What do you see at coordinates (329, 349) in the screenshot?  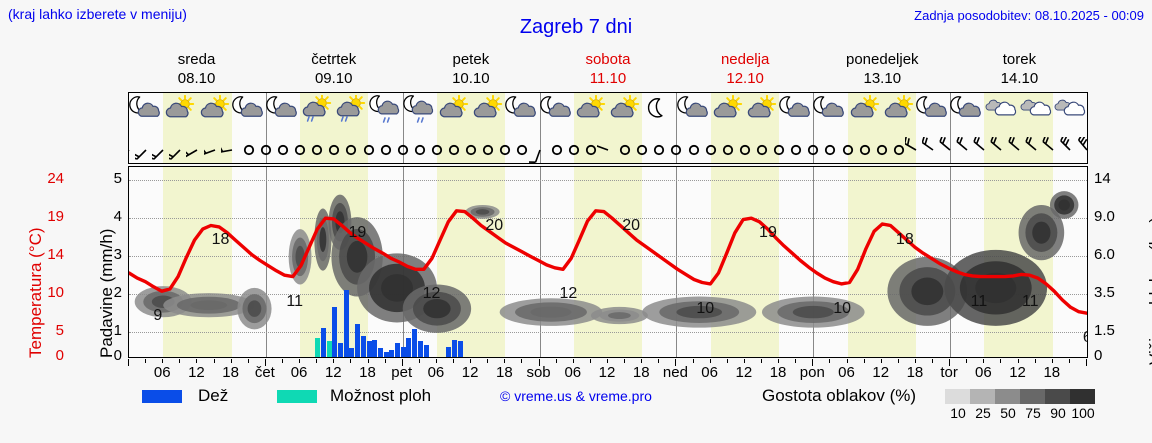 I see `showers-bar` at bounding box center [329, 349].